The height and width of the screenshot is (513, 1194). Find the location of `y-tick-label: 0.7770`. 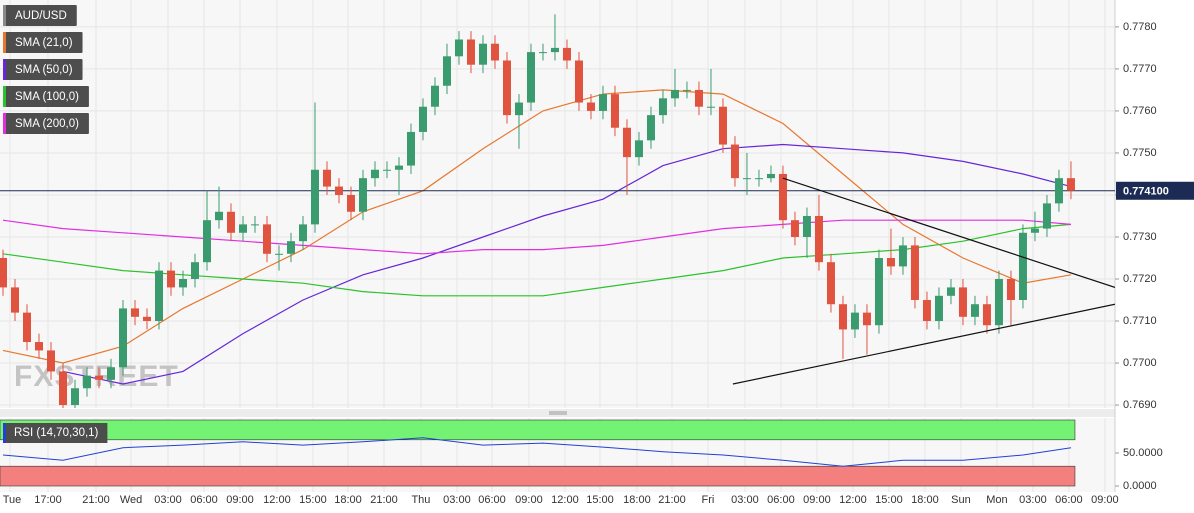

y-tick-label: 0.7770 is located at coordinates (1140, 69).